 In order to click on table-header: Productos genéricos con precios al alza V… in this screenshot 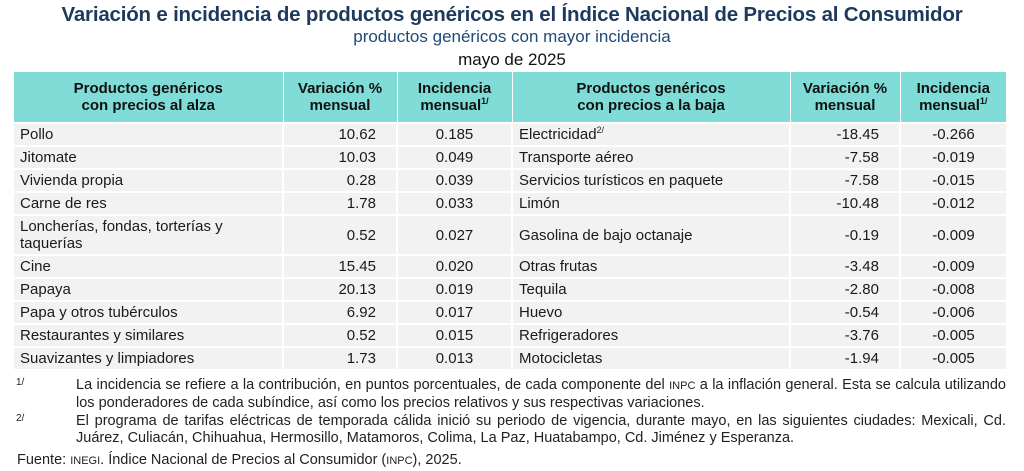, I will do `click(510, 97)`.